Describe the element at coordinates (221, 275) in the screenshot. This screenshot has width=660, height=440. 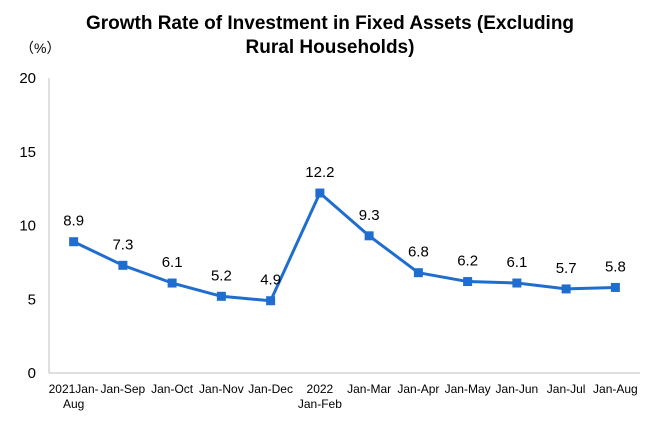
I see `data-label: 5.2` at that location.